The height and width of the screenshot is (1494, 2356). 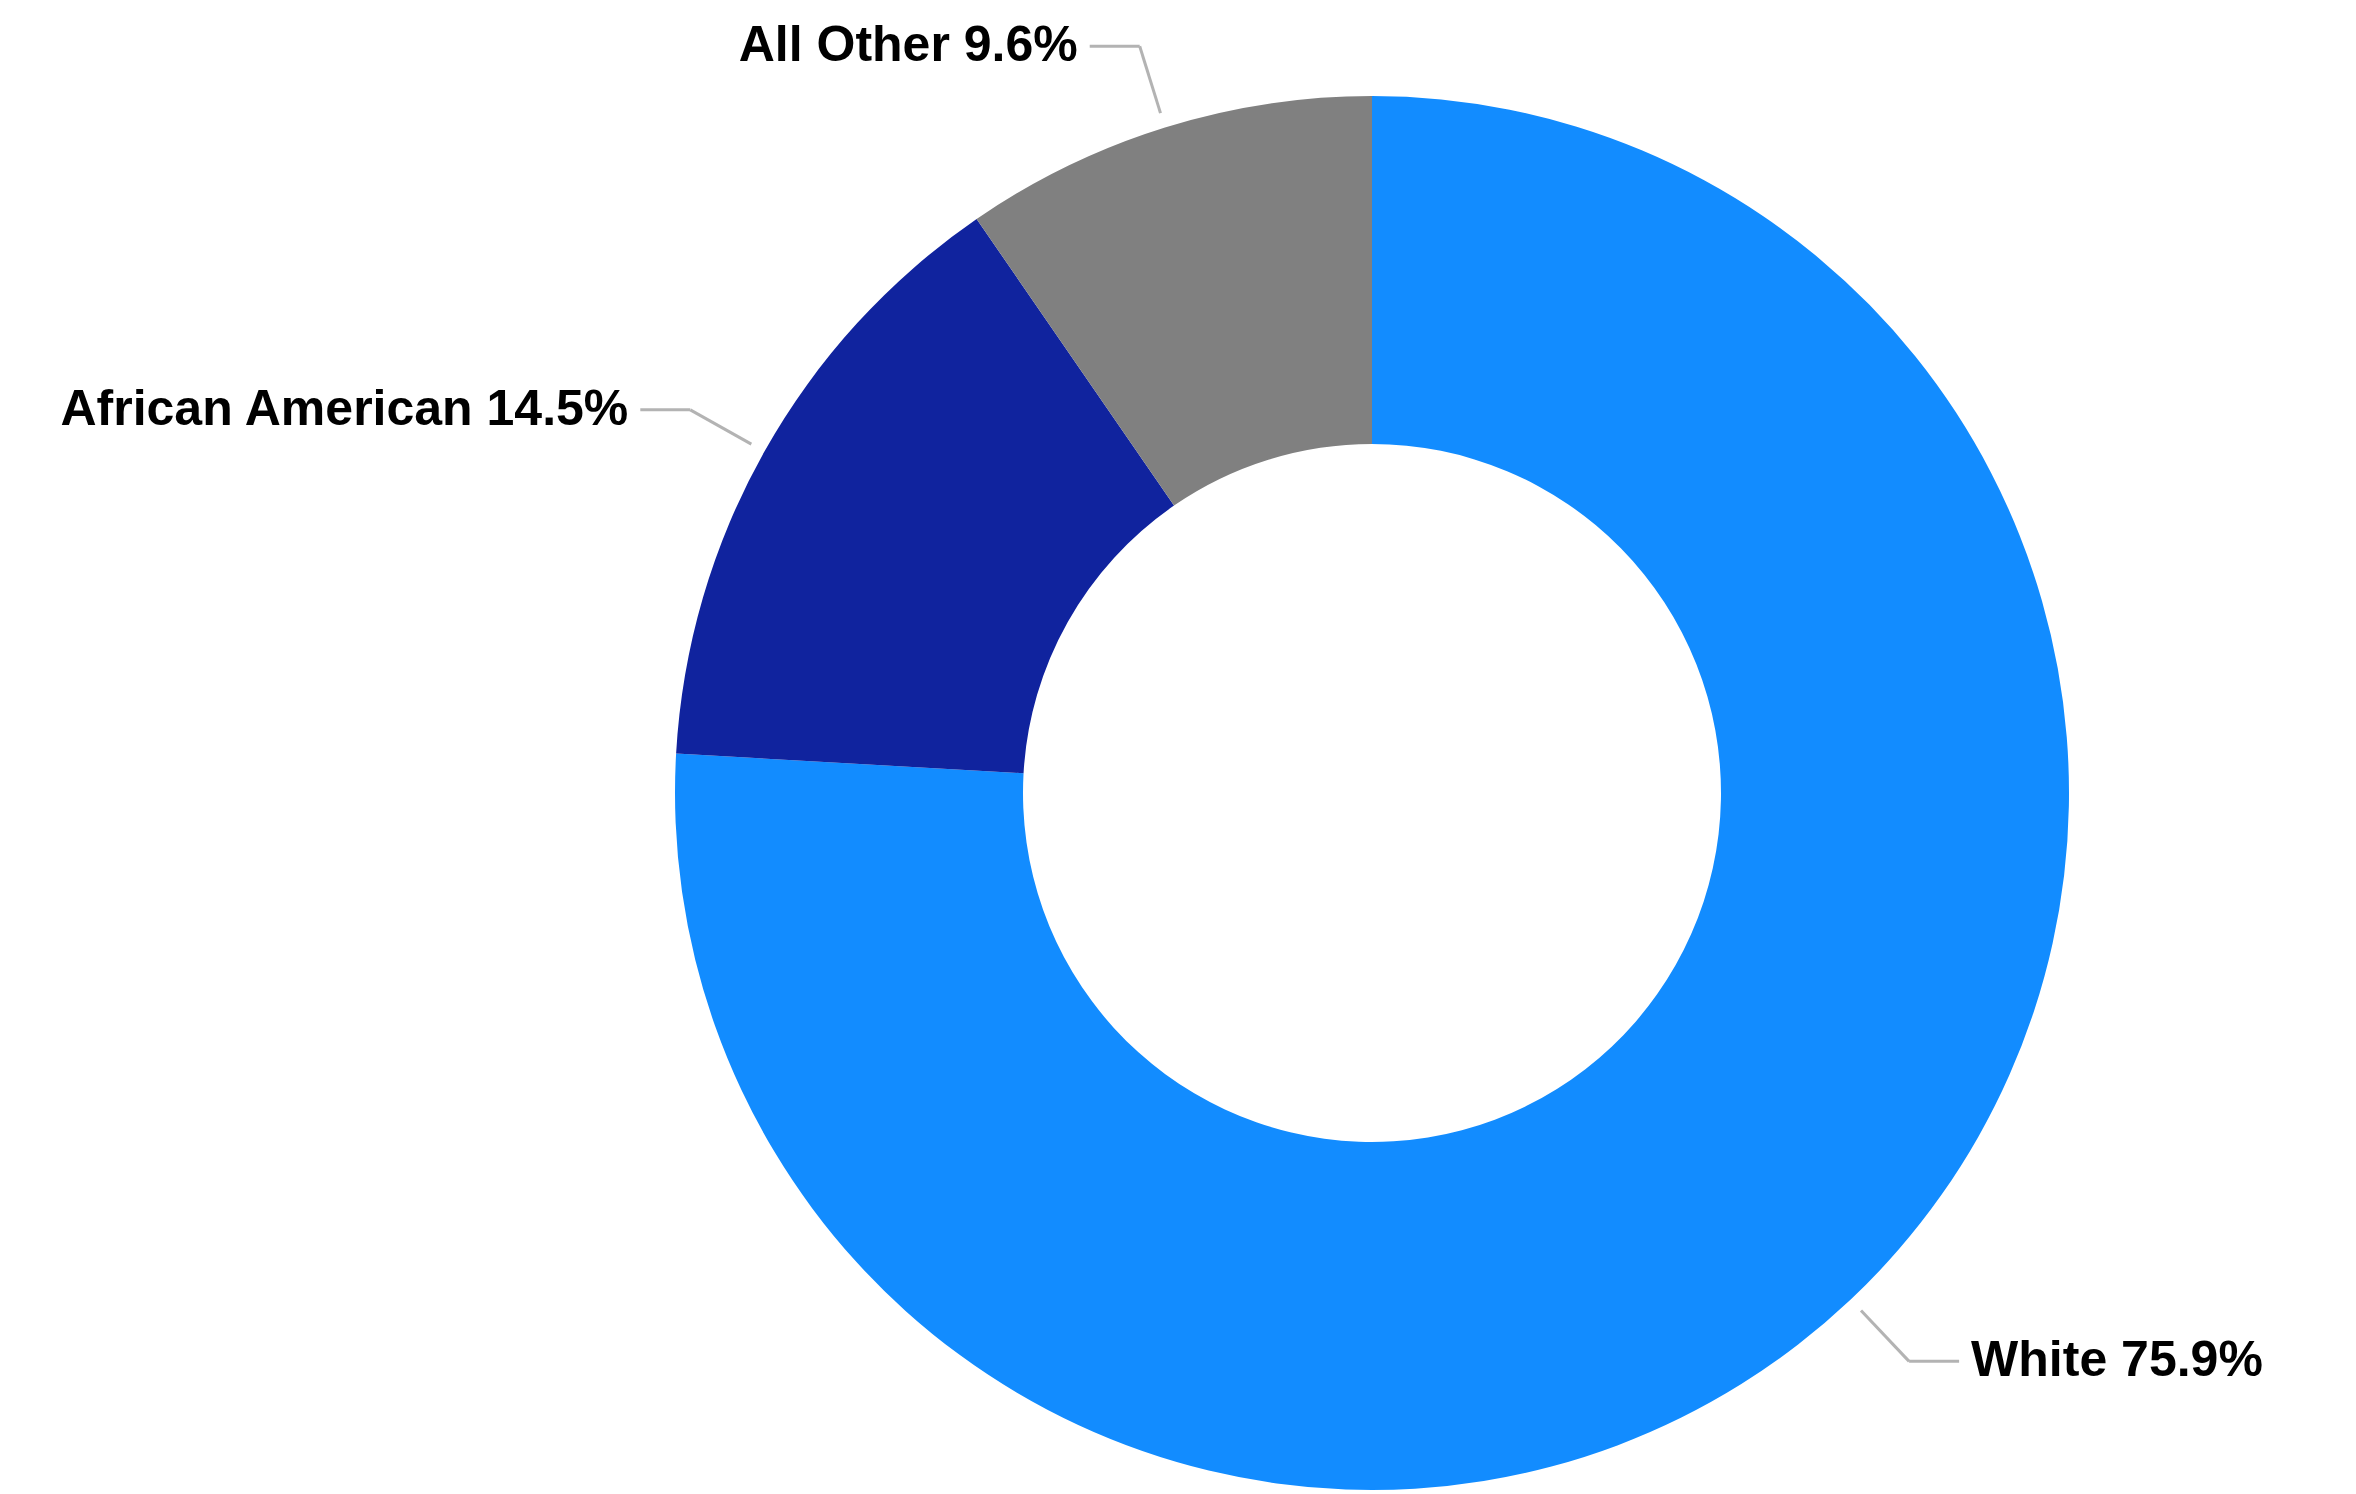 What do you see at coordinates (908, 44) in the screenshot?
I see `slice-label: All Other 9.6%` at bounding box center [908, 44].